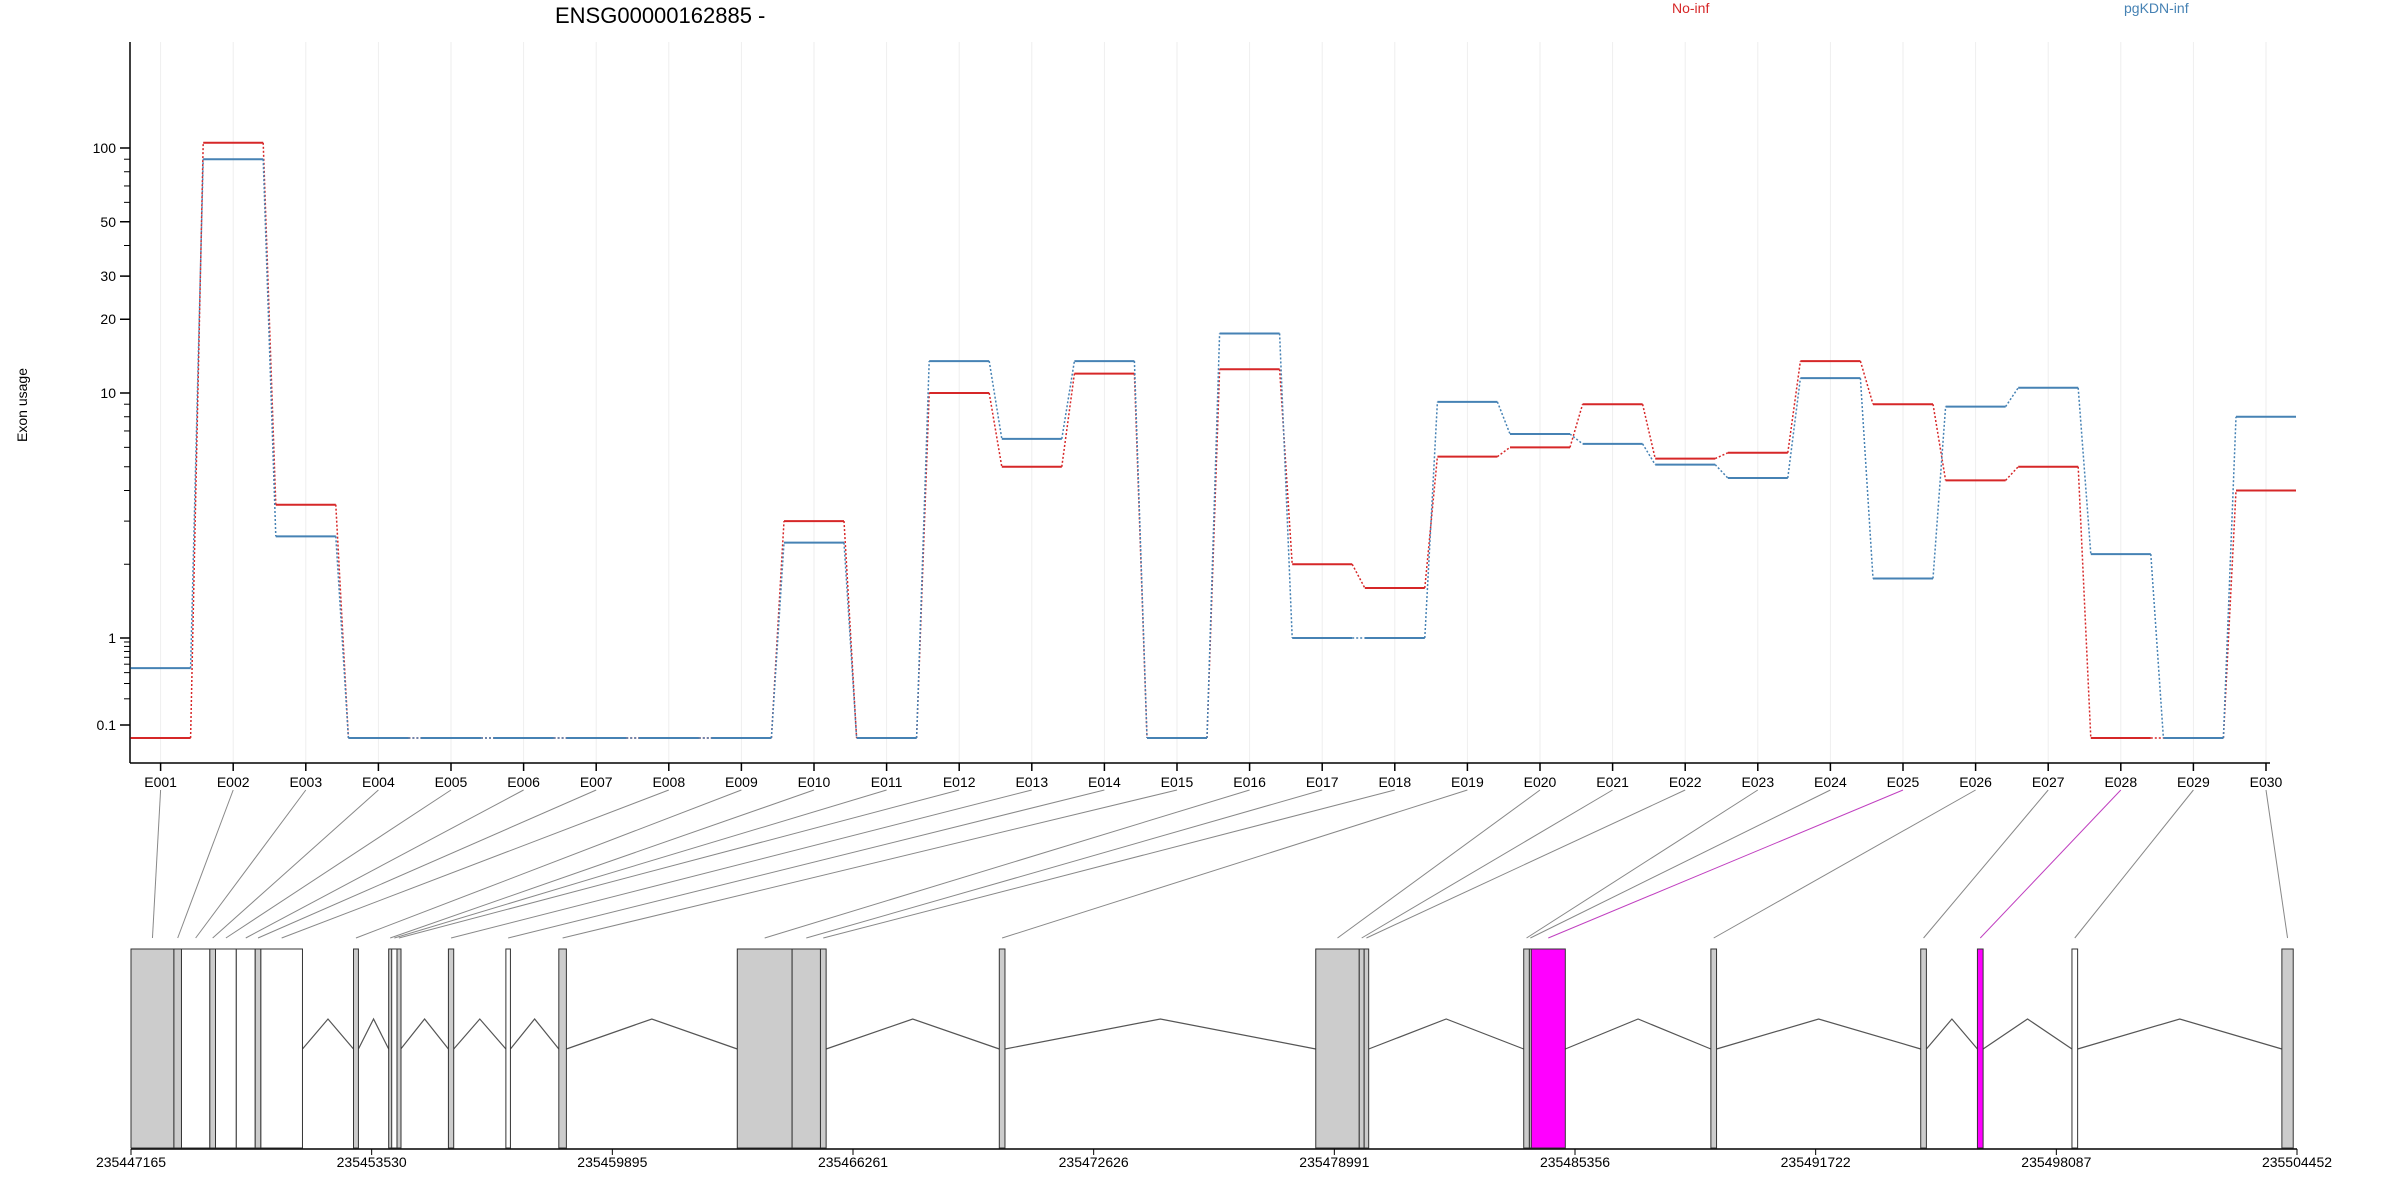 The image size is (2400, 1200). What do you see at coordinates (2156, 8) in the screenshot?
I see `legend-entry-pgkdn-inf: pgKDN-inf` at bounding box center [2156, 8].